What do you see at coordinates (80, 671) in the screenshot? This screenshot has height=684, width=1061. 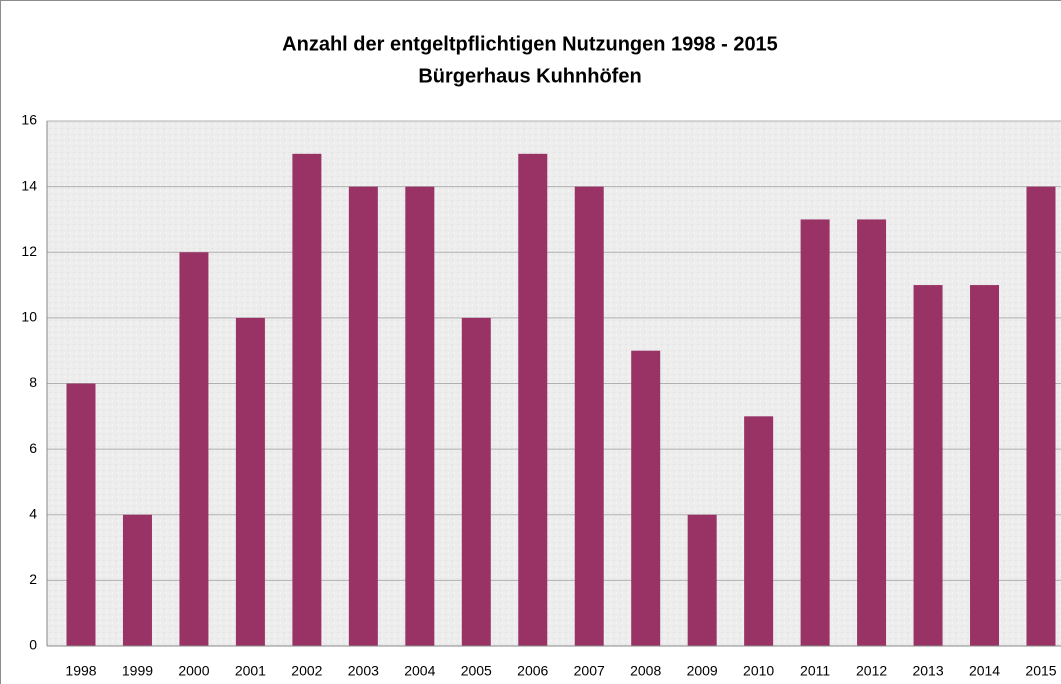 I see `x-tick-label: 1998` at bounding box center [80, 671].